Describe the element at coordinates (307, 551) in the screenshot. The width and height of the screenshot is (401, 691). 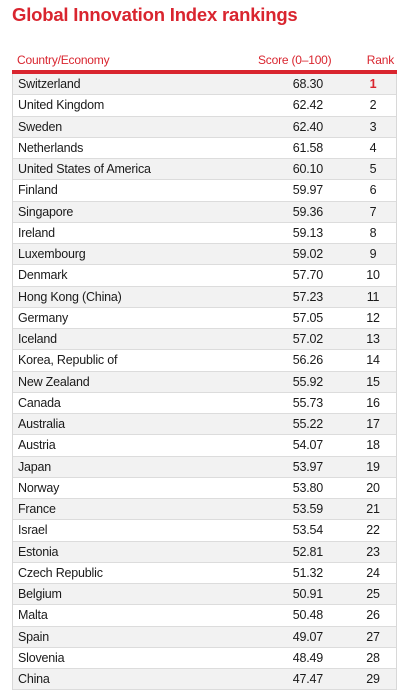
I see `cell-score: 52.81` at that location.